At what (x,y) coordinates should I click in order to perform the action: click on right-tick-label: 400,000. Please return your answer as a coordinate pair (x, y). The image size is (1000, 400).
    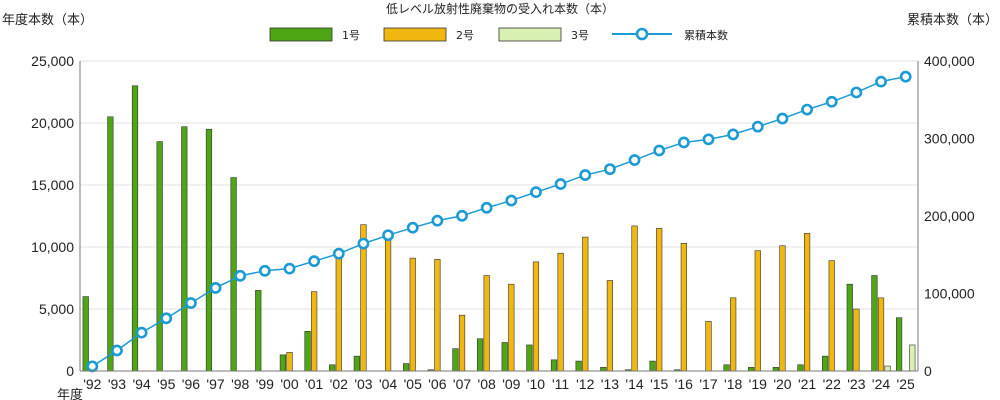
    Looking at the image, I should click on (949, 61).